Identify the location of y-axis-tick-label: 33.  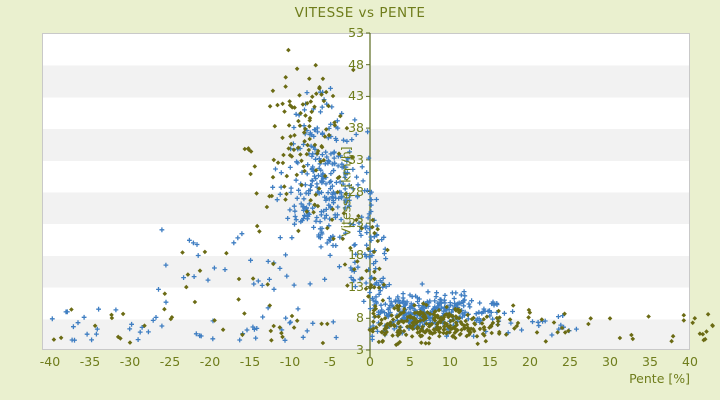
(356, 159).